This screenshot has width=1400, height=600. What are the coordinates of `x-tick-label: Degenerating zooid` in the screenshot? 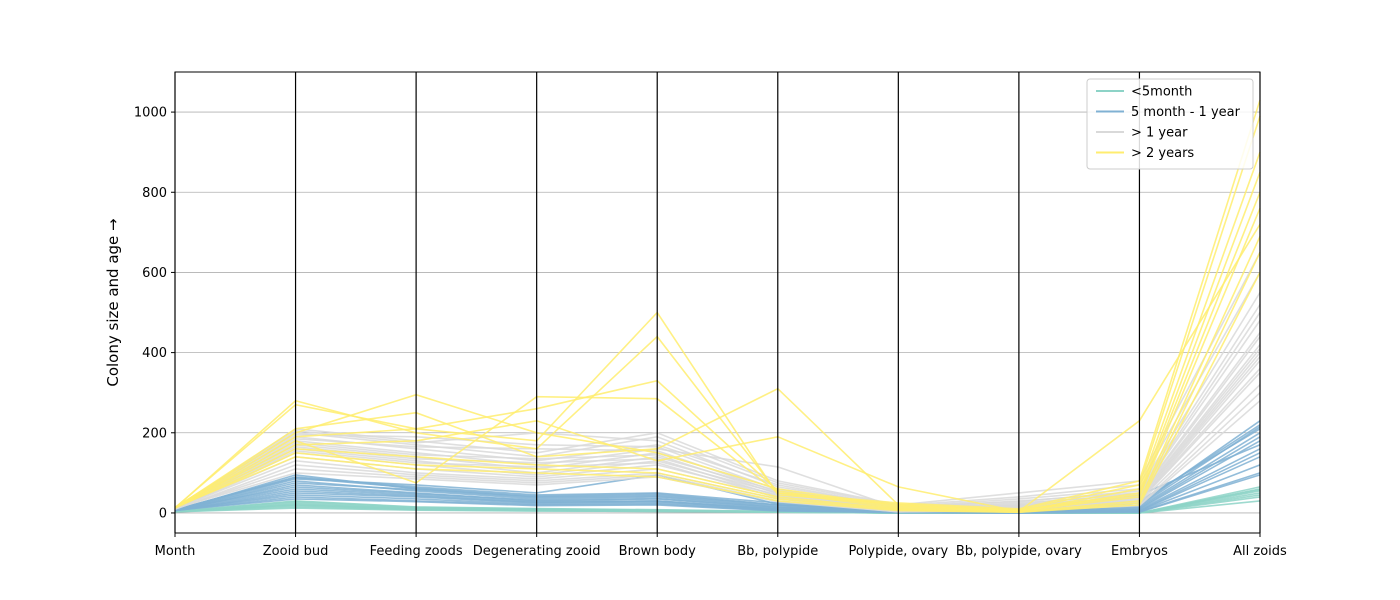 It's located at (537, 551).